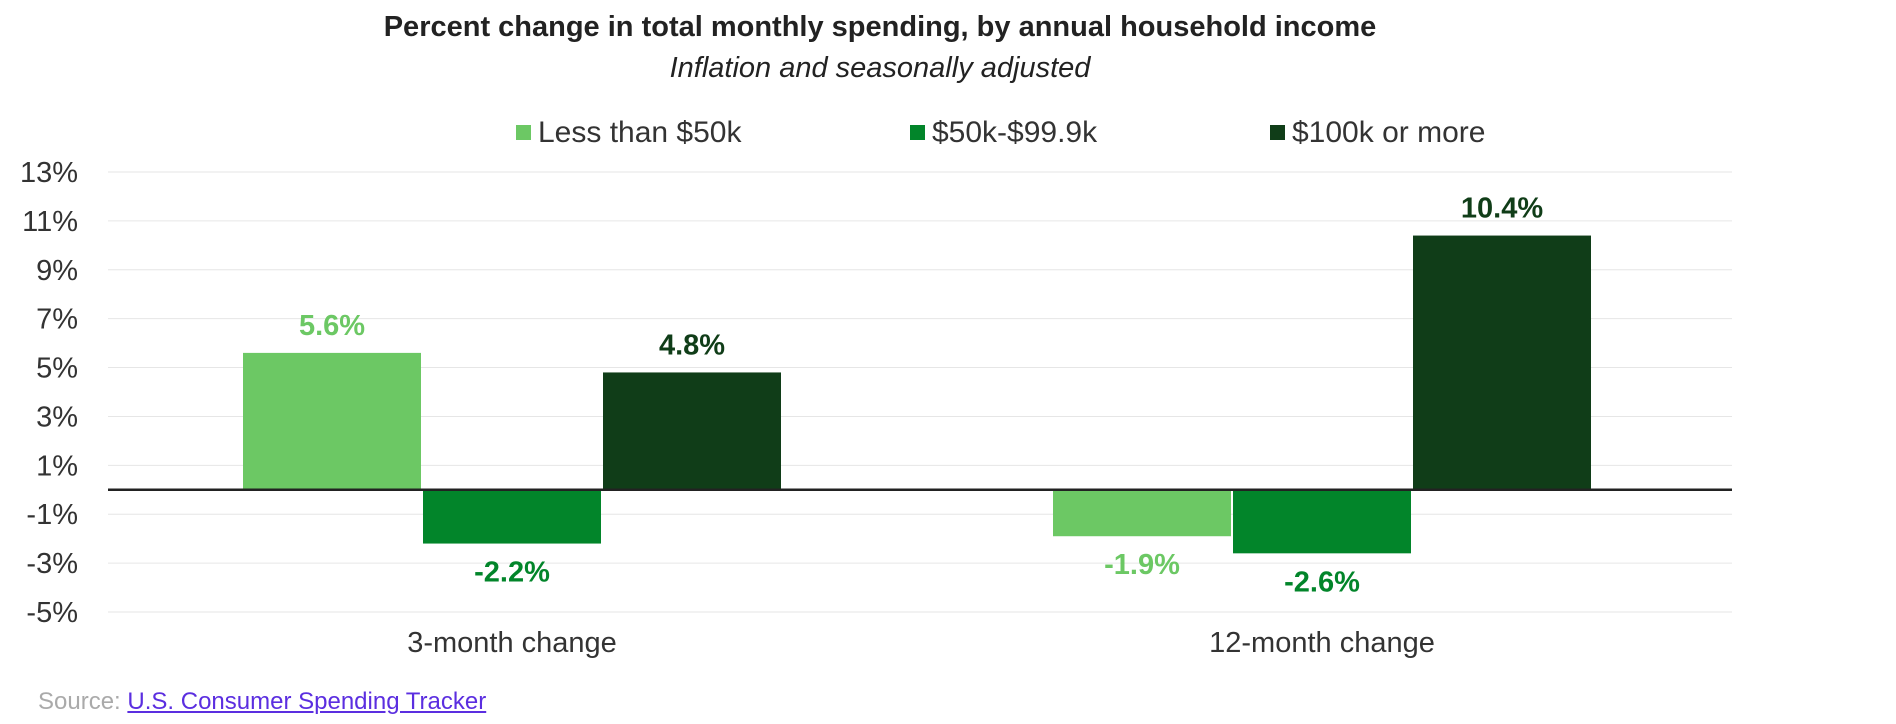 The image size is (1896, 724). I want to click on chart-subtitle: Inflation and seasonally adjusted, so click(881, 68).